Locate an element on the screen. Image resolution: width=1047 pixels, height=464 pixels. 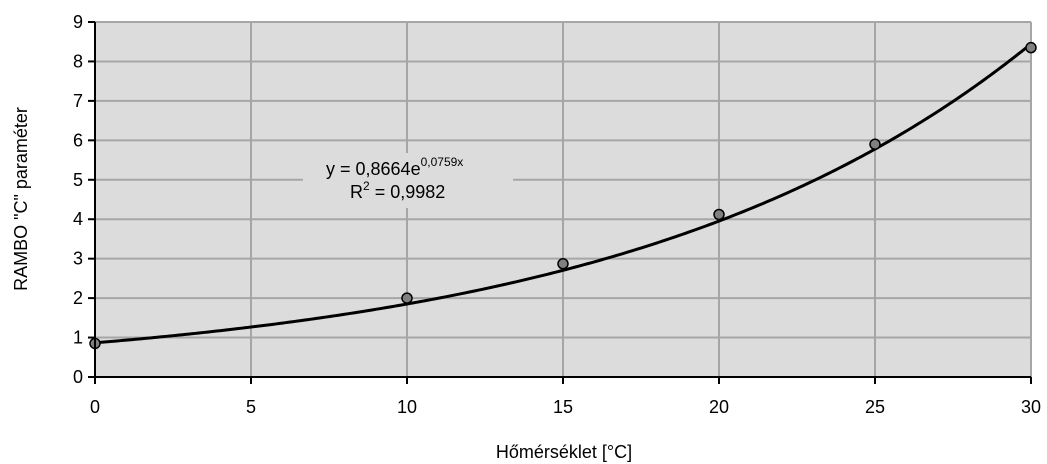
annotation-box is located at coordinates (408, 180).